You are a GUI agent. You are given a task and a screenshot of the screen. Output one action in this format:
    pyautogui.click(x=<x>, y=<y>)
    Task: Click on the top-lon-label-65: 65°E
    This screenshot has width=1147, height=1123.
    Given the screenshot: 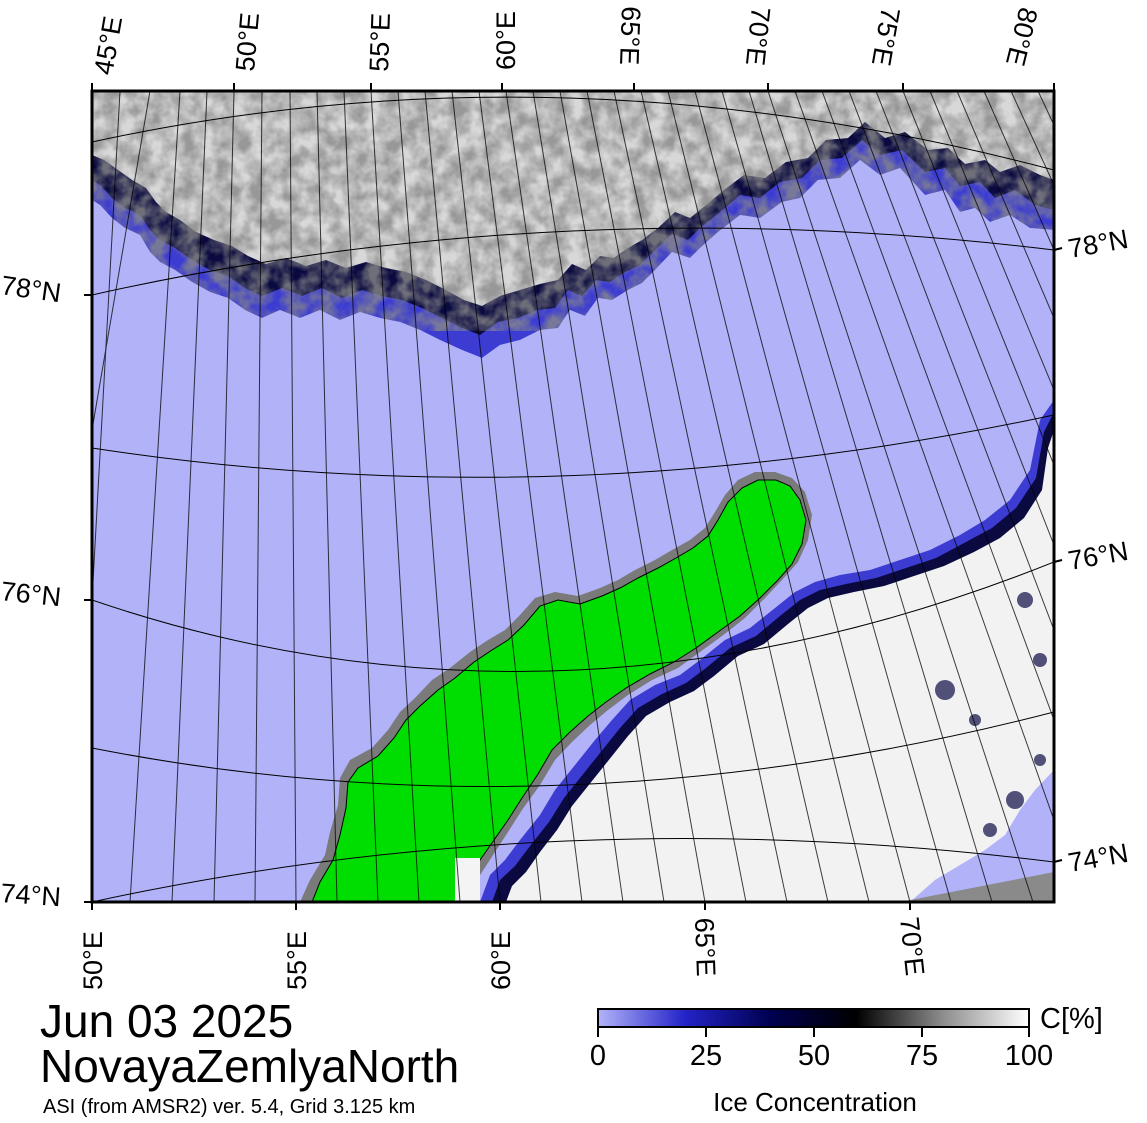 What is the action you would take?
    pyautogui.click(x=630, y=36)
    